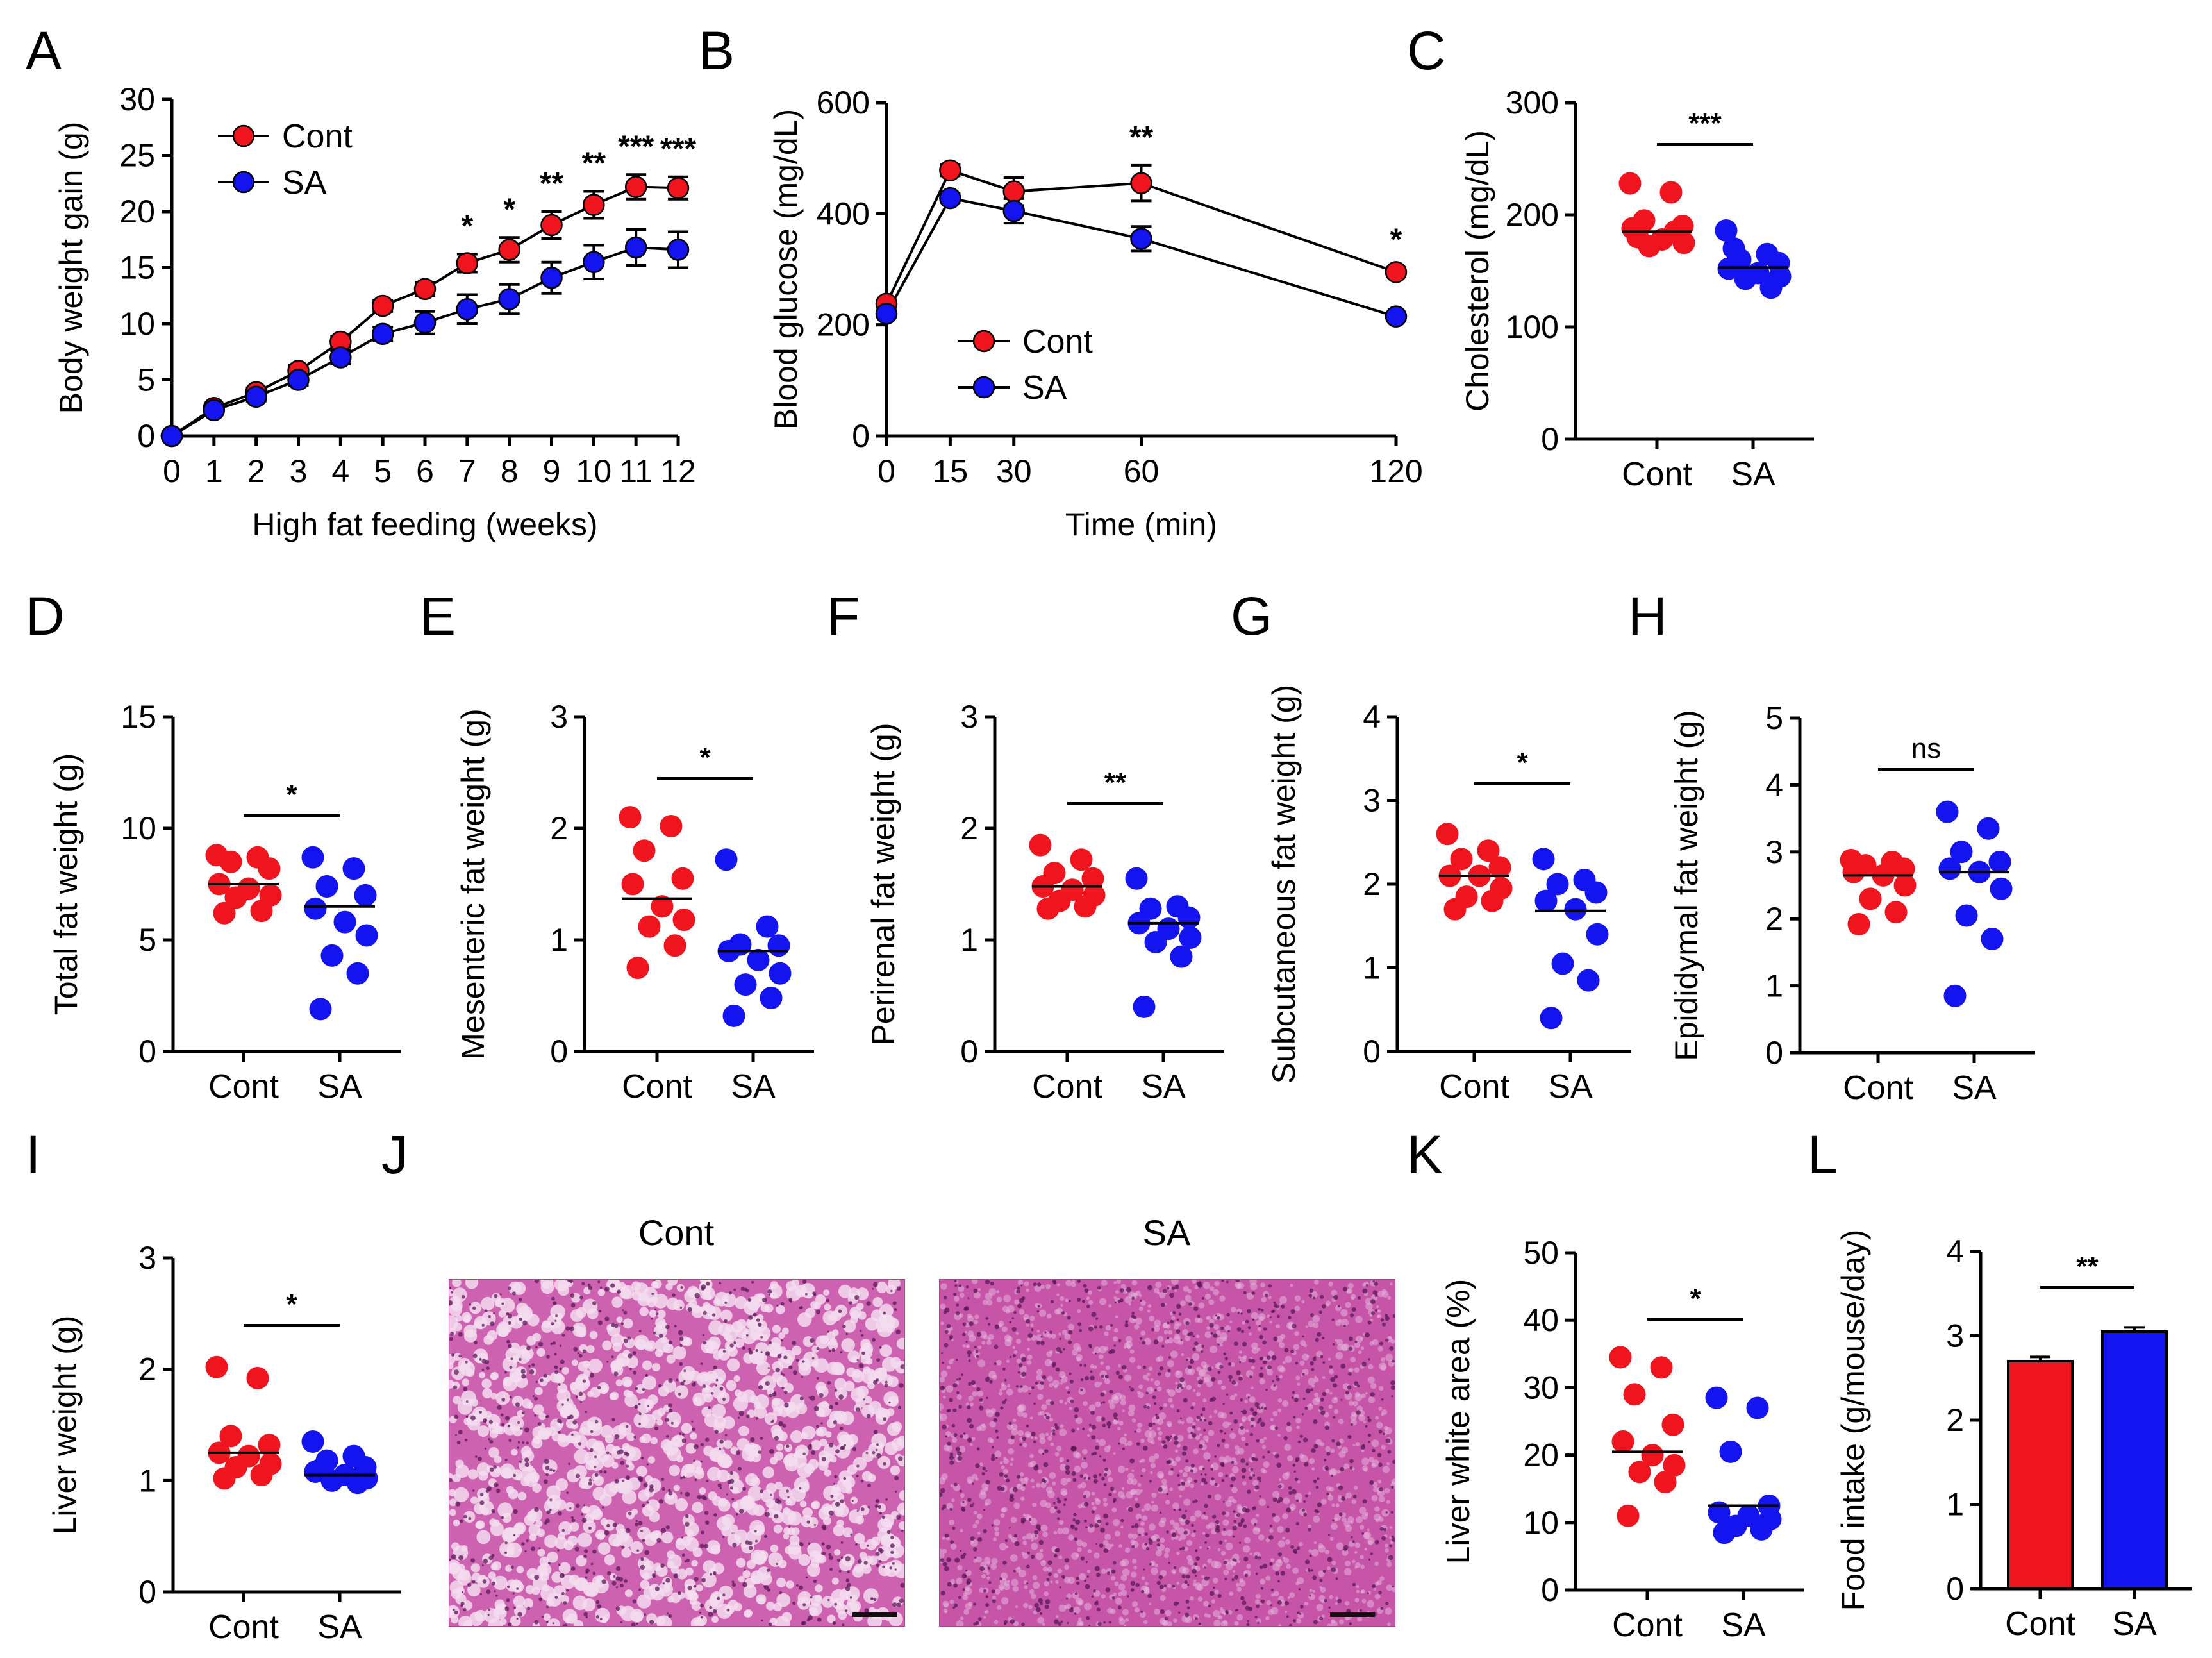 The image size is (2212, 1658). What do you see at coordinates (383, 471) in the screenshot?
I see `x-tick-label: 5` at bounding box center [383, 471].